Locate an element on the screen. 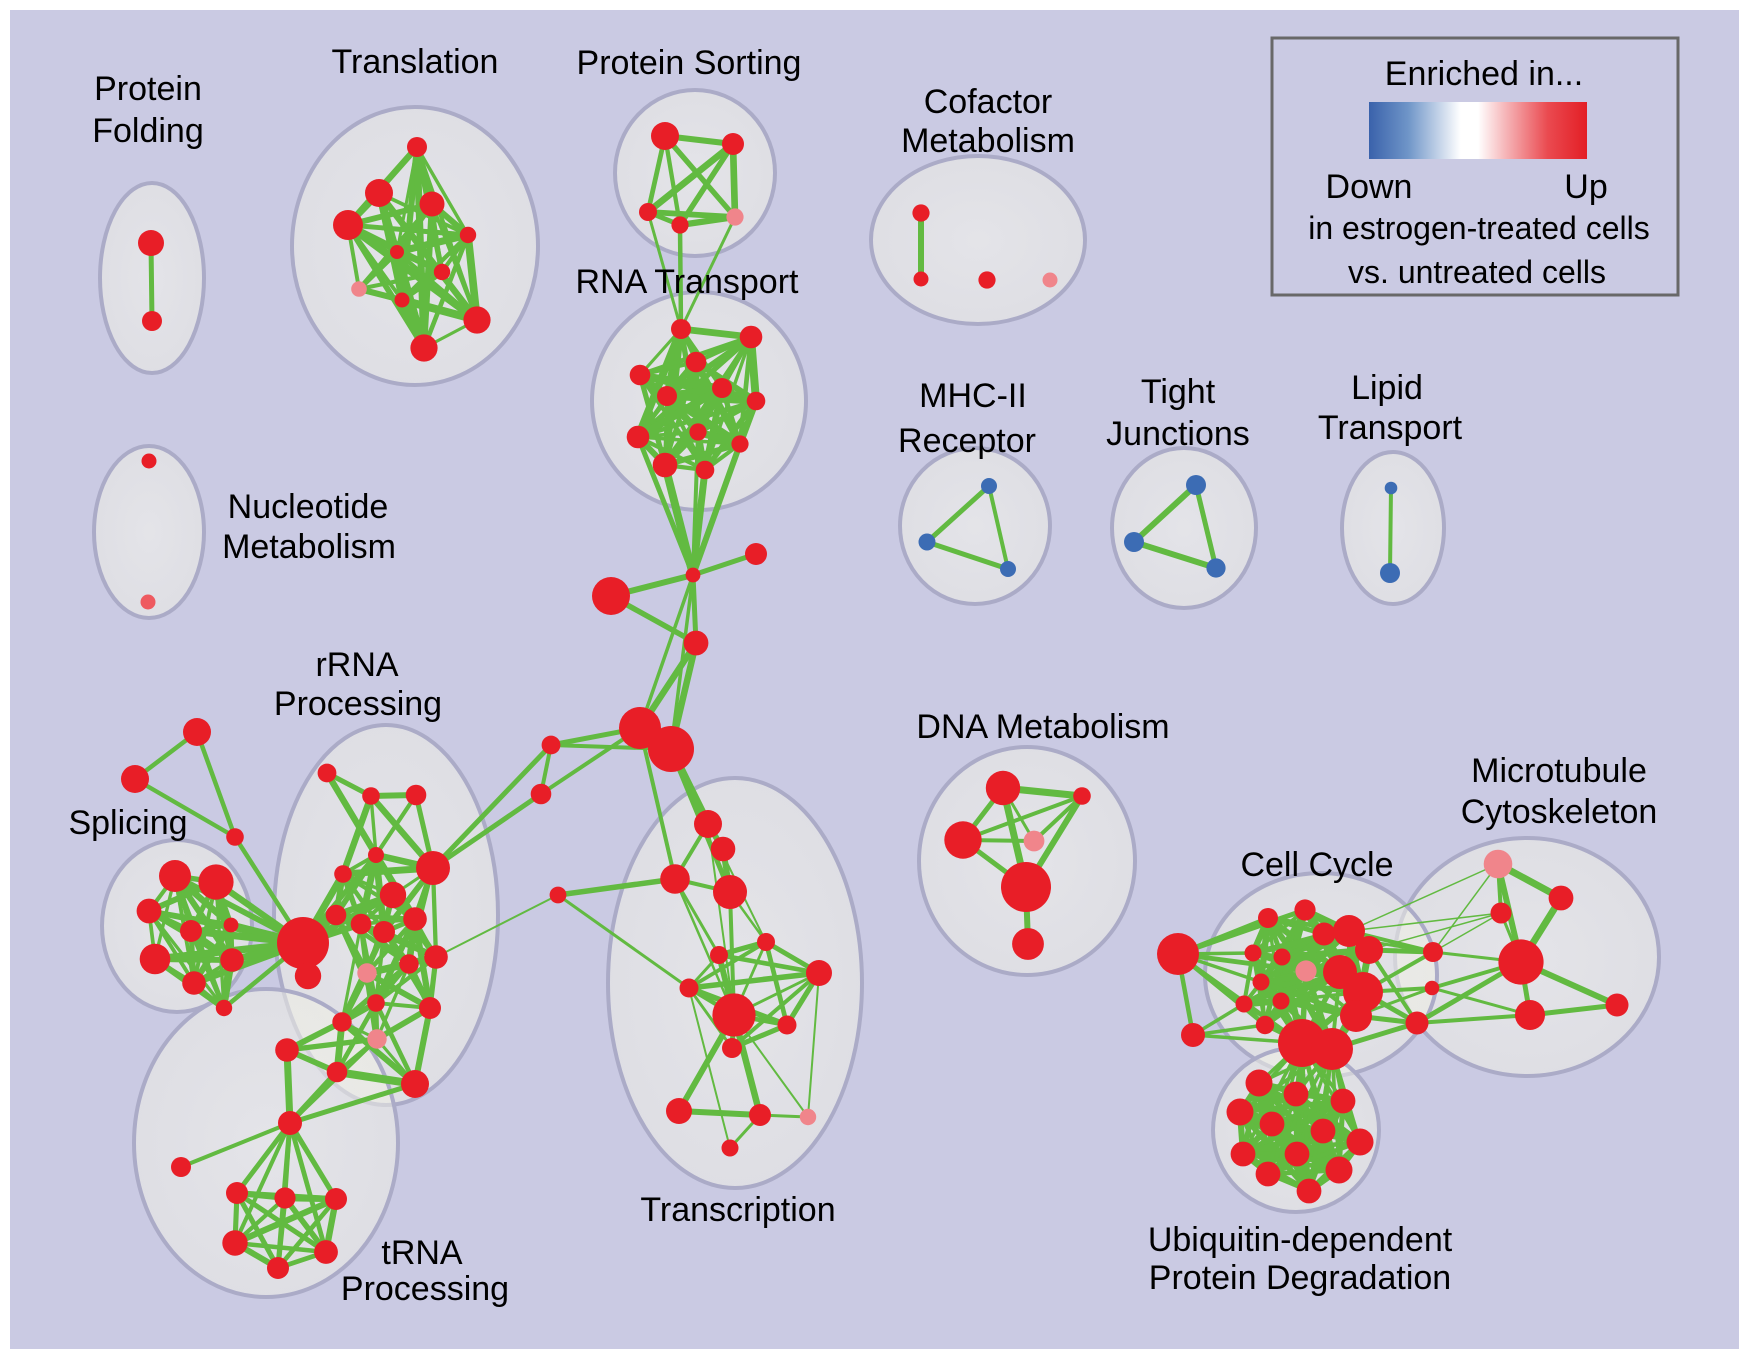  svg-text: Tight is located at coordinates (1178, 392).